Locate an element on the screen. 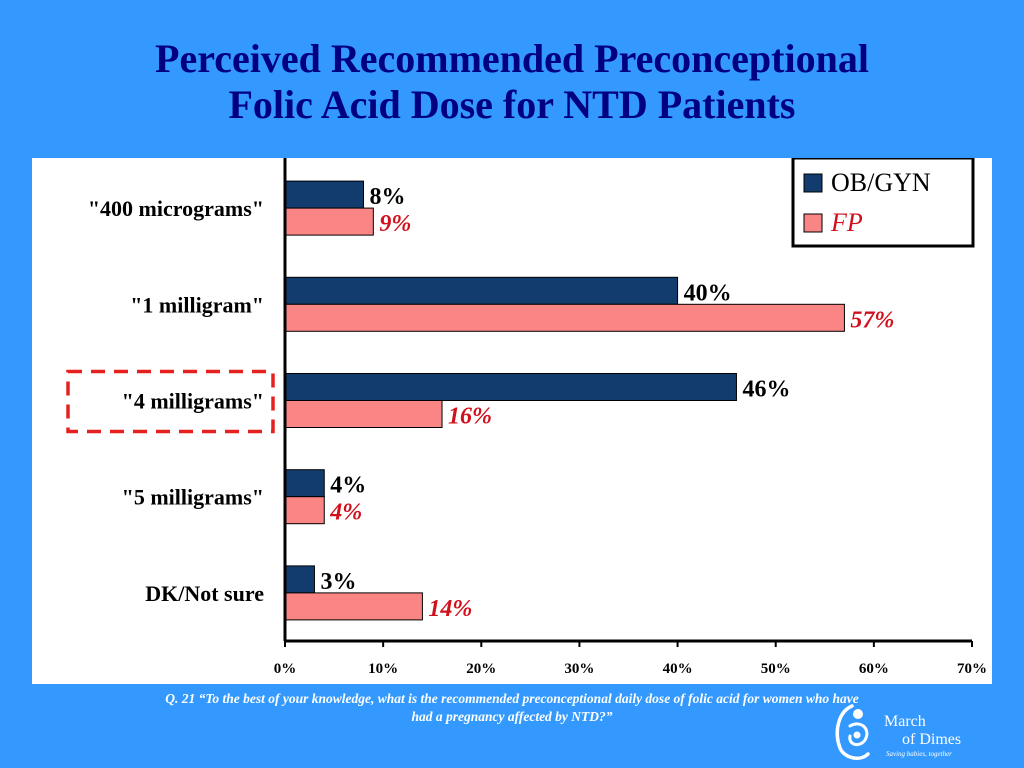  footnote-line-2: had a pregnancy affected by NTD?” is located at coordinates (512, 716).